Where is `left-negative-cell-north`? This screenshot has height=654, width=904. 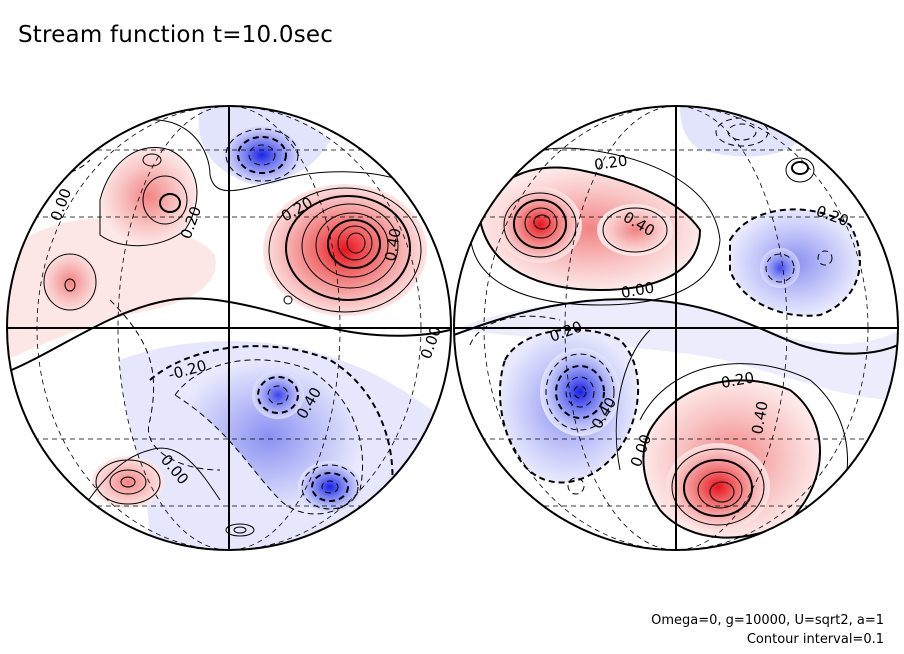 left-negative-cell-north is located at coordinates (262, 155).